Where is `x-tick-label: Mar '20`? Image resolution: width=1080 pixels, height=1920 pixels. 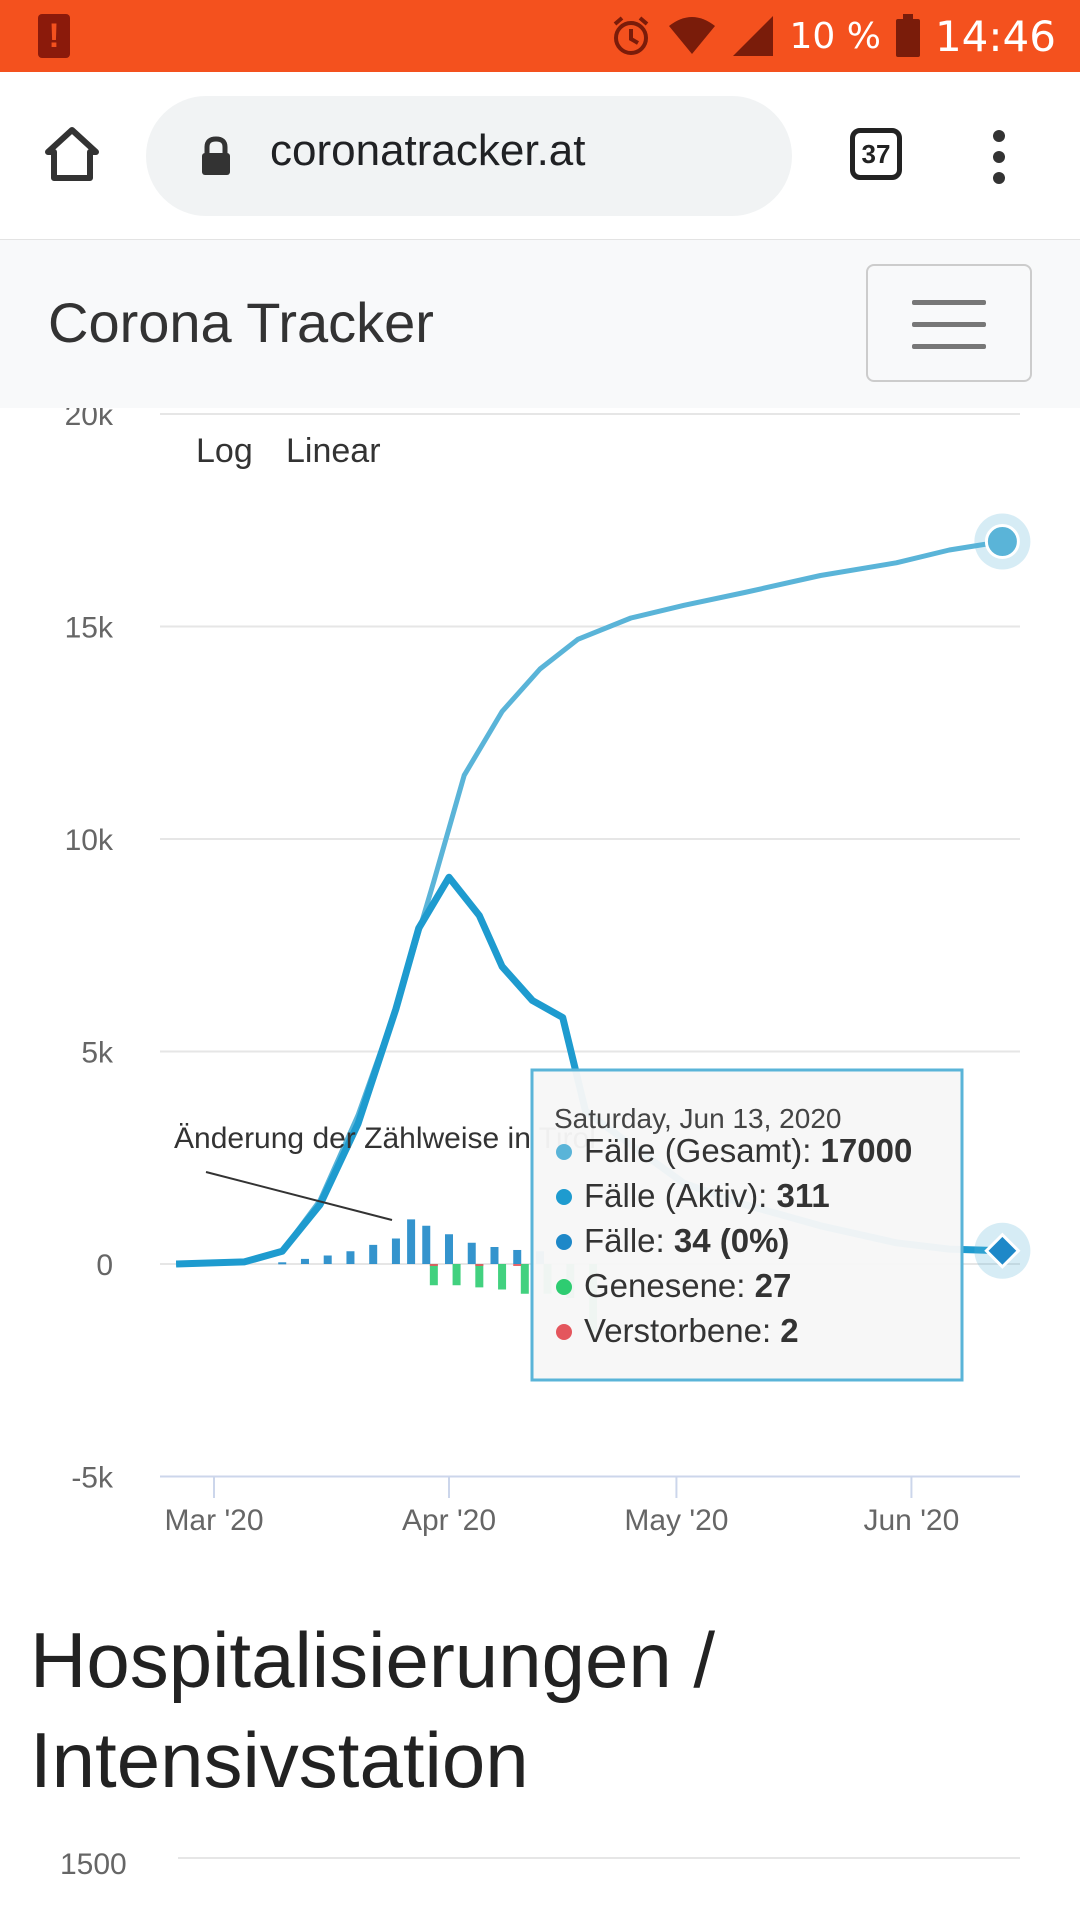
x-tick-label: Mar '20 is located at coordinates (213, 1520).